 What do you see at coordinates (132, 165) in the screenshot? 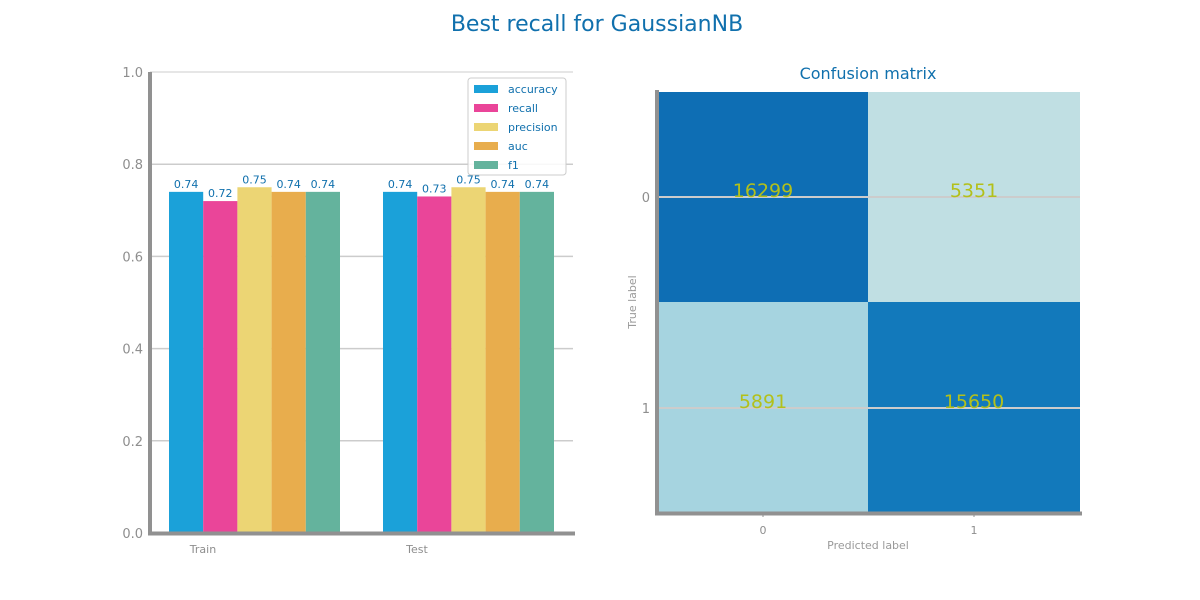
I see `bar-y-tick-label: 0.8` at bounding box center [132, 165].